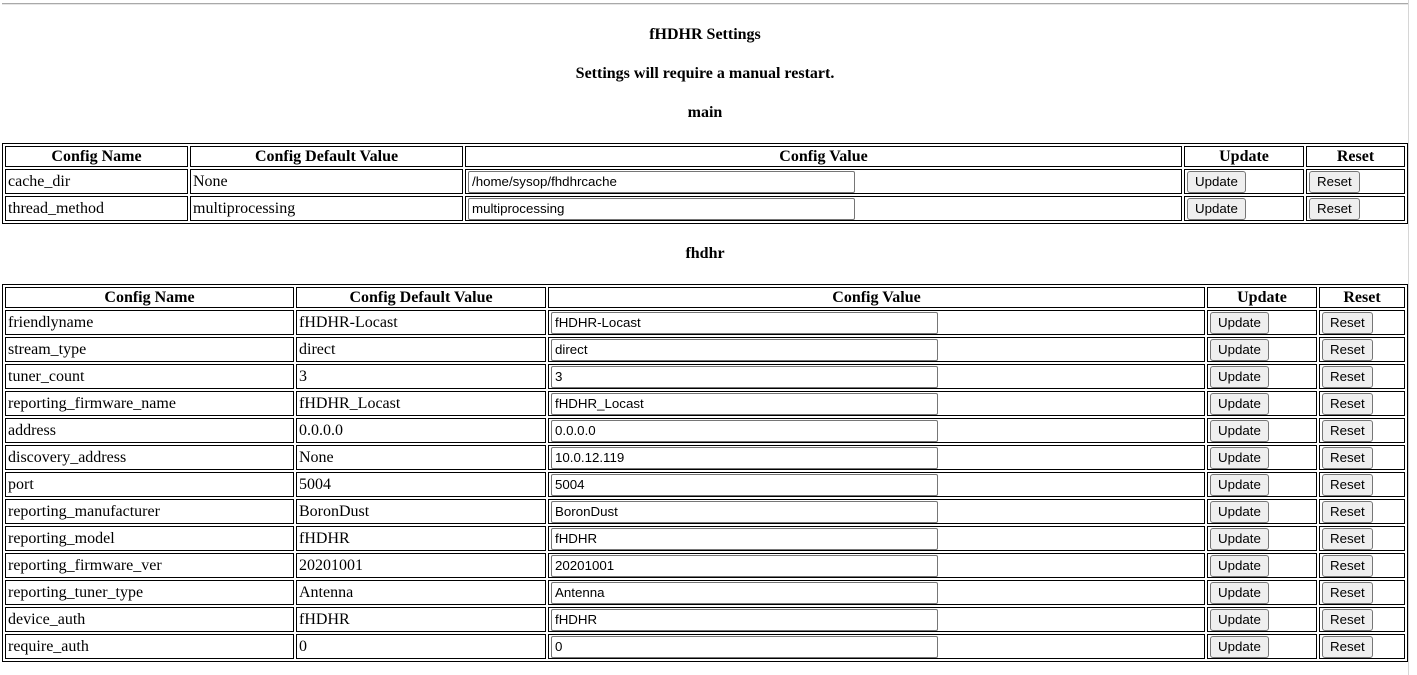 The width and height of the screenshot is (1417, 675). I want to click on config-default-cell: Antenna, so click(421, 592).